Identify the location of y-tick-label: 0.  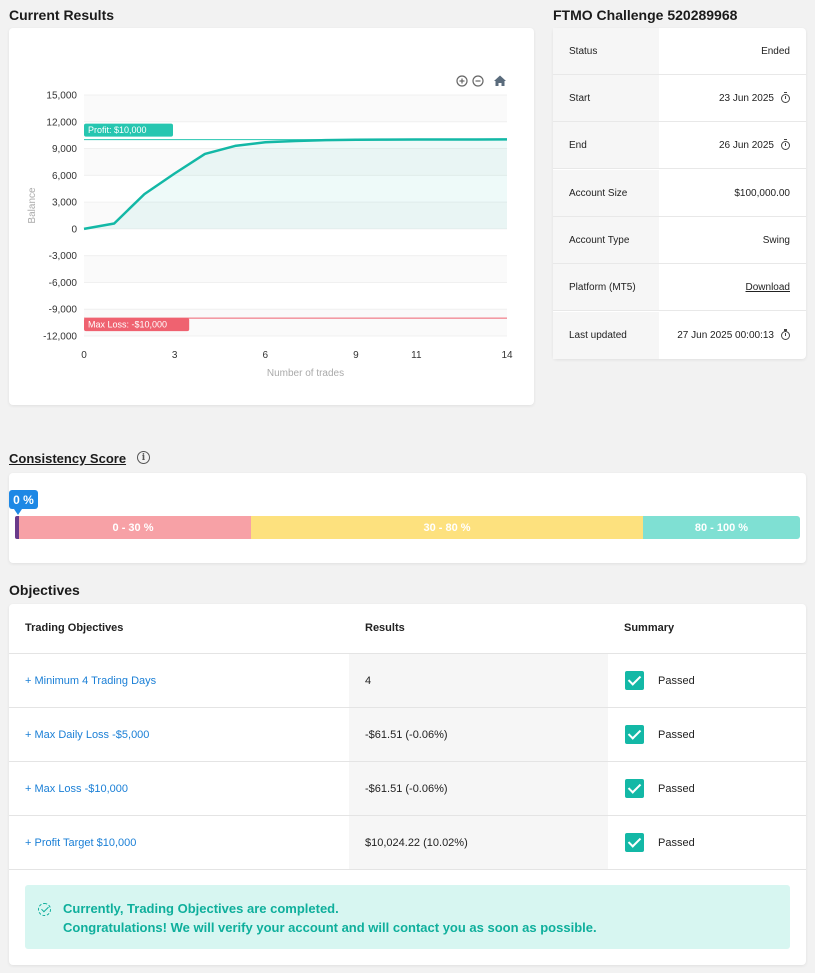
(74, 229).